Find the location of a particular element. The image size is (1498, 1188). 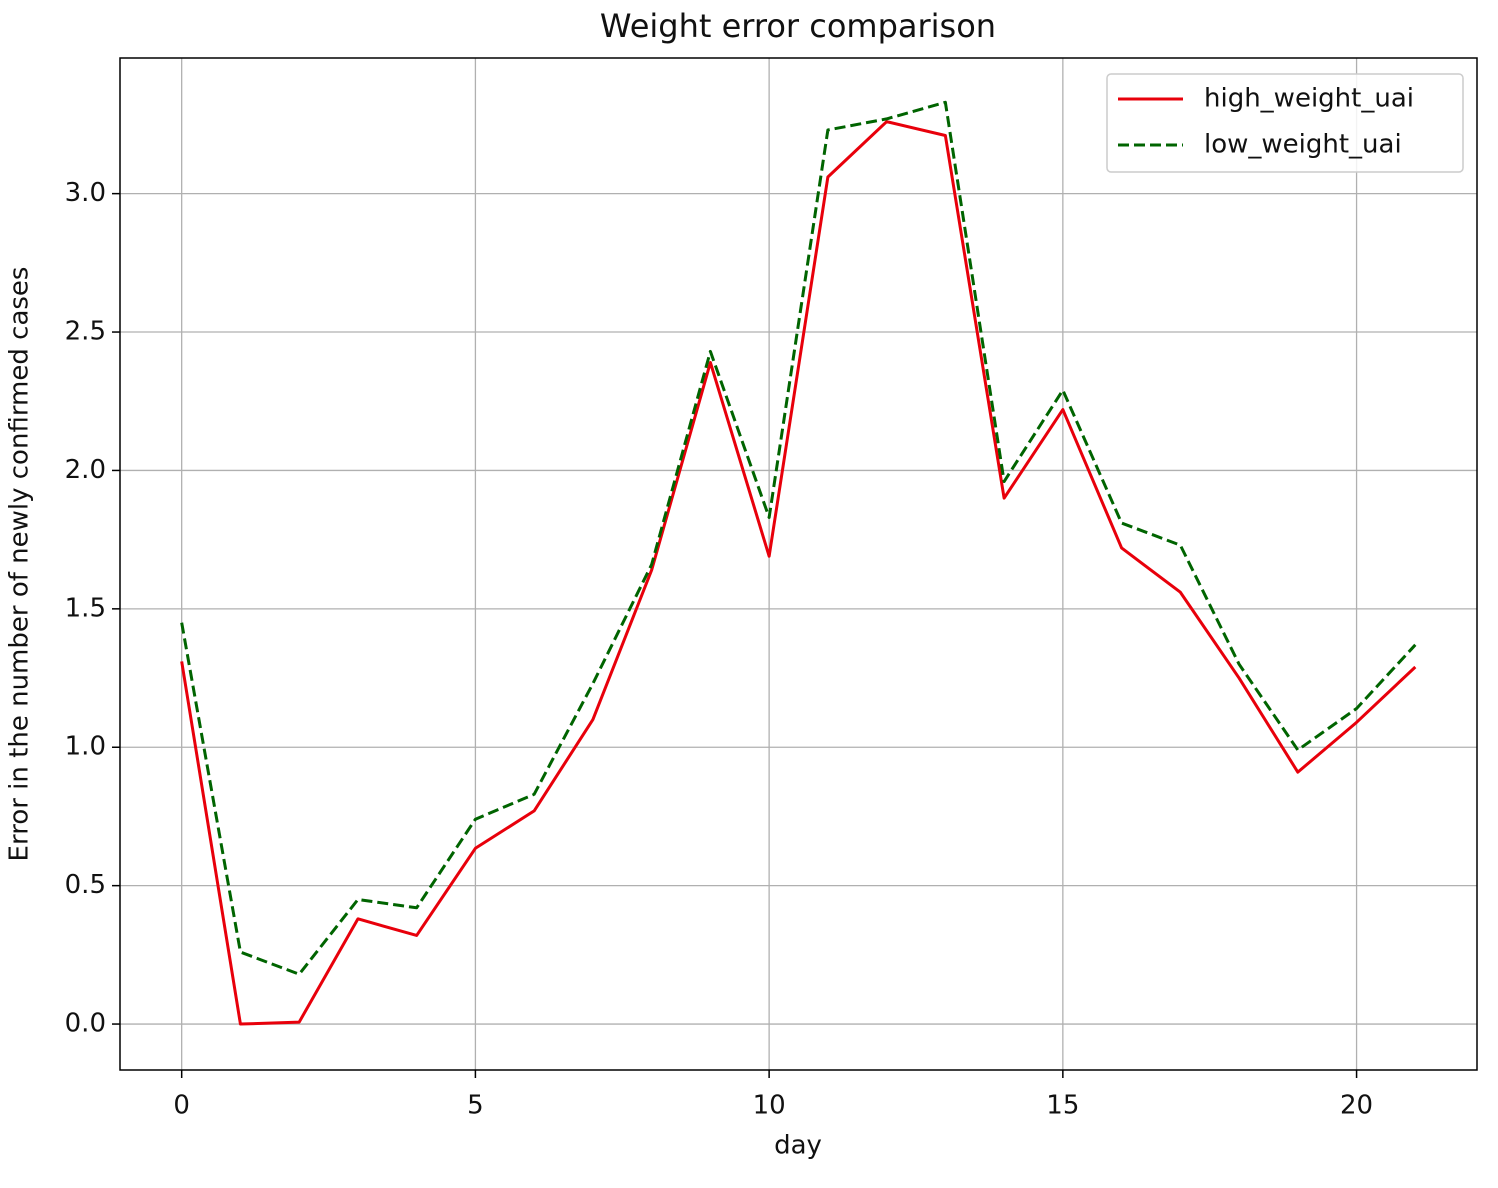

y-tick-label: 2.0 is located at coordinates (85, 470).